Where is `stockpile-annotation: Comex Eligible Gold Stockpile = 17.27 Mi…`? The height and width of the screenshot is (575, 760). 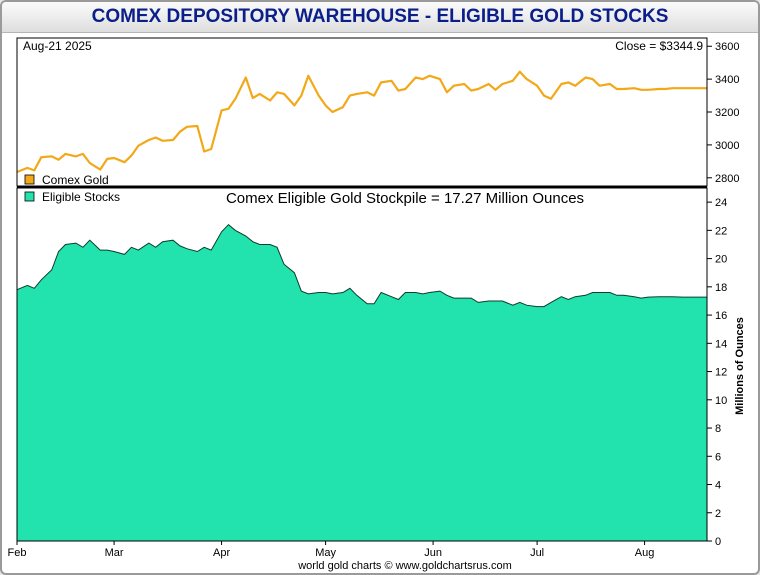 stockpile-annotation: Comex Eligible Gold Stockpile = 17.27 Mi… is located at coordinates (405, 198).